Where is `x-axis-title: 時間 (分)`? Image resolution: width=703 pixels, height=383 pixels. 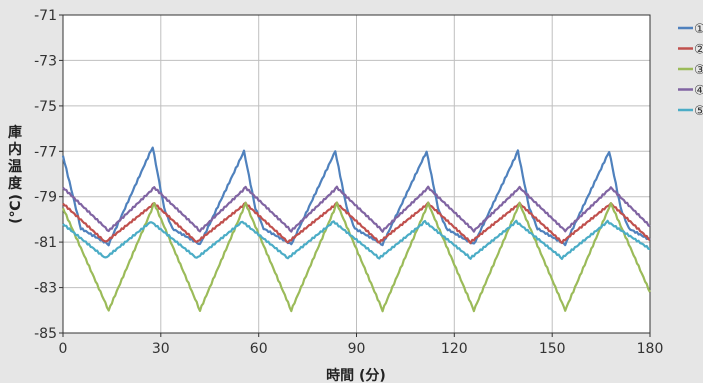
x-axis-title: 時間 (分) is located at coordinates (356, 375).